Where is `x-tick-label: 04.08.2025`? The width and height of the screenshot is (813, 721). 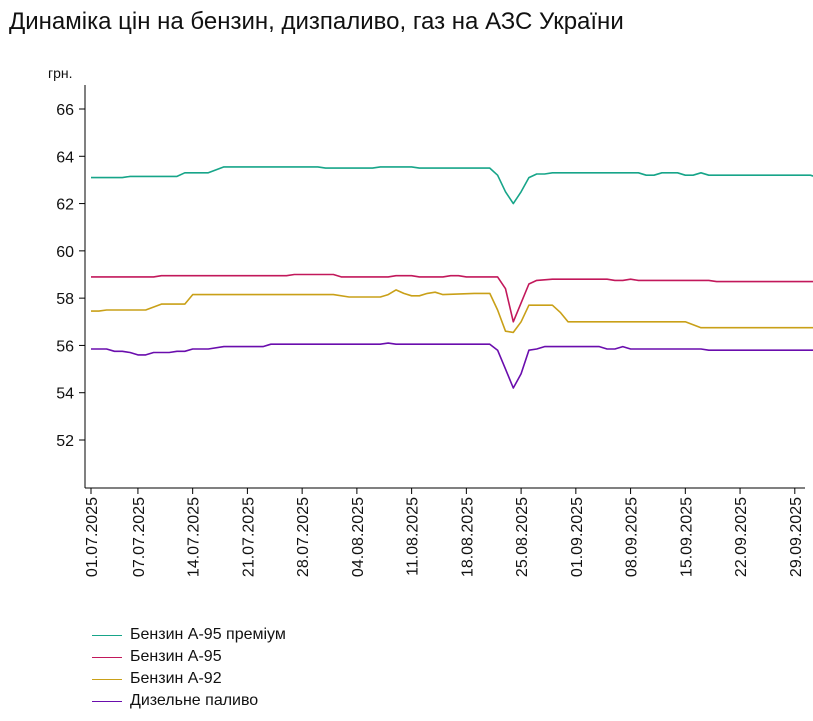 x-tick-label: 04.08.2025 is located at coordinates (358, 537).